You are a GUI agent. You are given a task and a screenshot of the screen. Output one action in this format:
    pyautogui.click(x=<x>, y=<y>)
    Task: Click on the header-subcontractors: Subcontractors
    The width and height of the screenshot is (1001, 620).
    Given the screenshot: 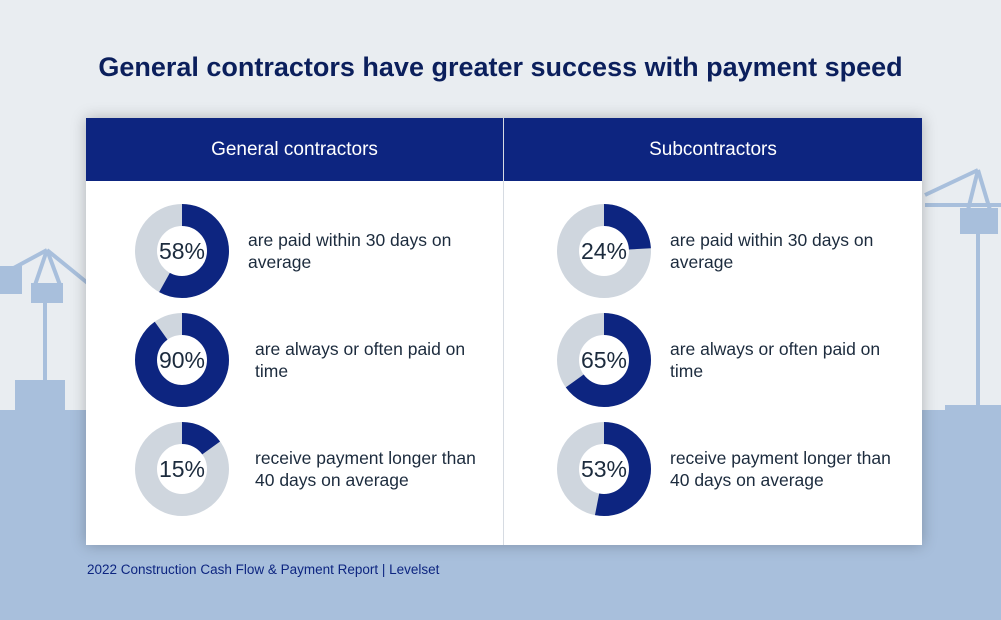 What is the action you would take?
    pyautogui.click(x=713, y=149)
    